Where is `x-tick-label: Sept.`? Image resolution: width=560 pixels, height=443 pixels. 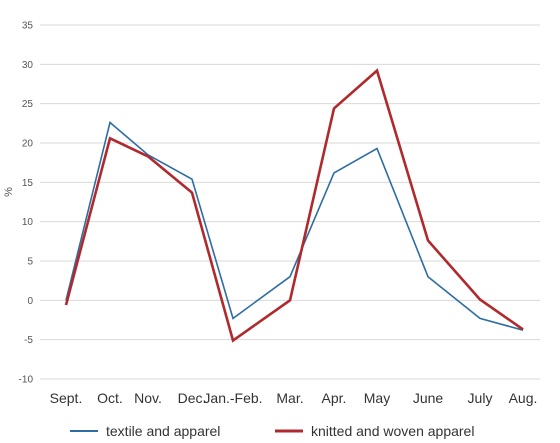 x-tick-label: Sept. is located at coordinates (66, 398).